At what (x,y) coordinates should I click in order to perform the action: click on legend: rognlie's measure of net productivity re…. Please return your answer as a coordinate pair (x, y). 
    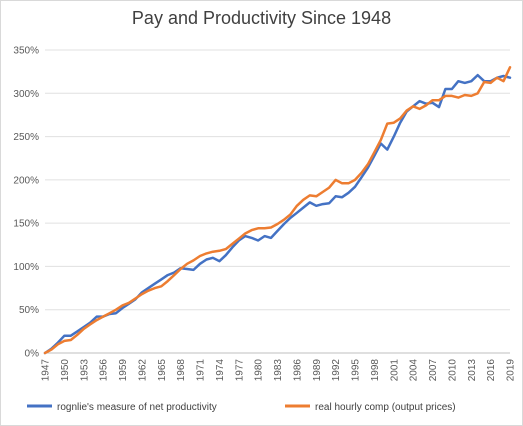
    Looking at the image, I should click on (241, 407).